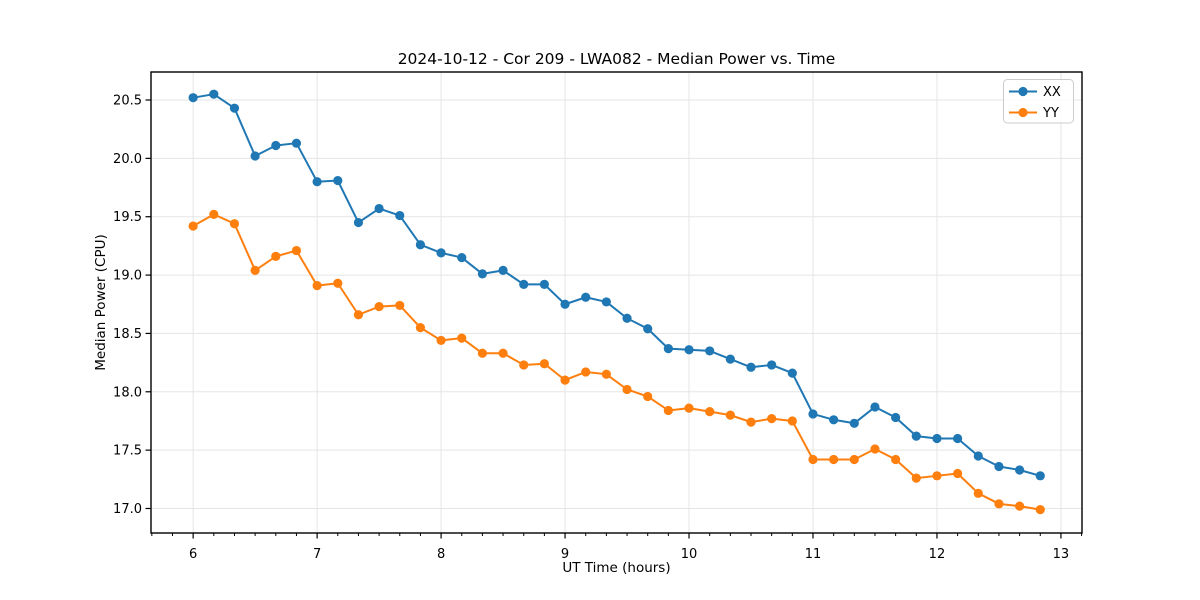 This screenshot has width=1200, height=600. What do you see at coordinates (127, 334) in the screenshot?
I see `y-tick-label: 18.5` at bounding box center [127, 334].